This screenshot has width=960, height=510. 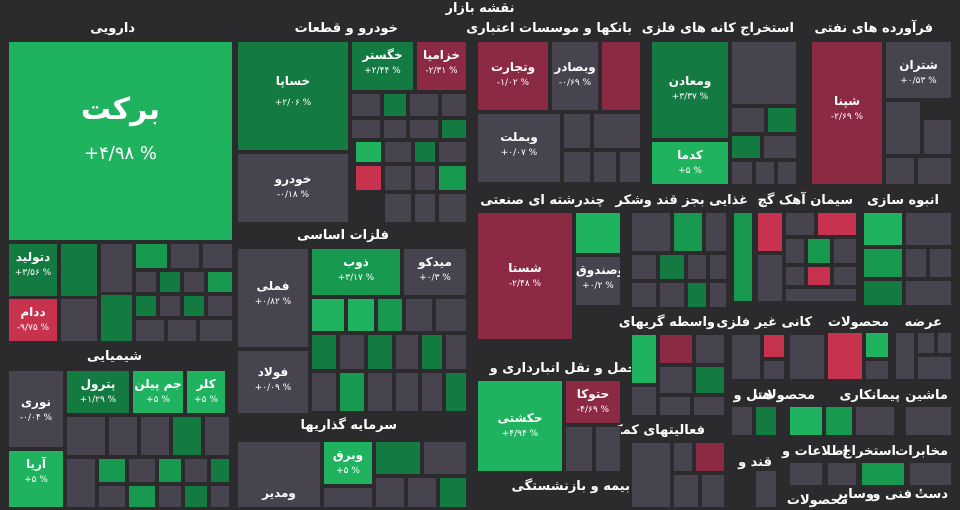 What do you see at coordinates (593, 402) in the screenshot?
I see `stock-tile-htoka: حتوکا -۴/۶۹ %` at bounding box center [593, 402].